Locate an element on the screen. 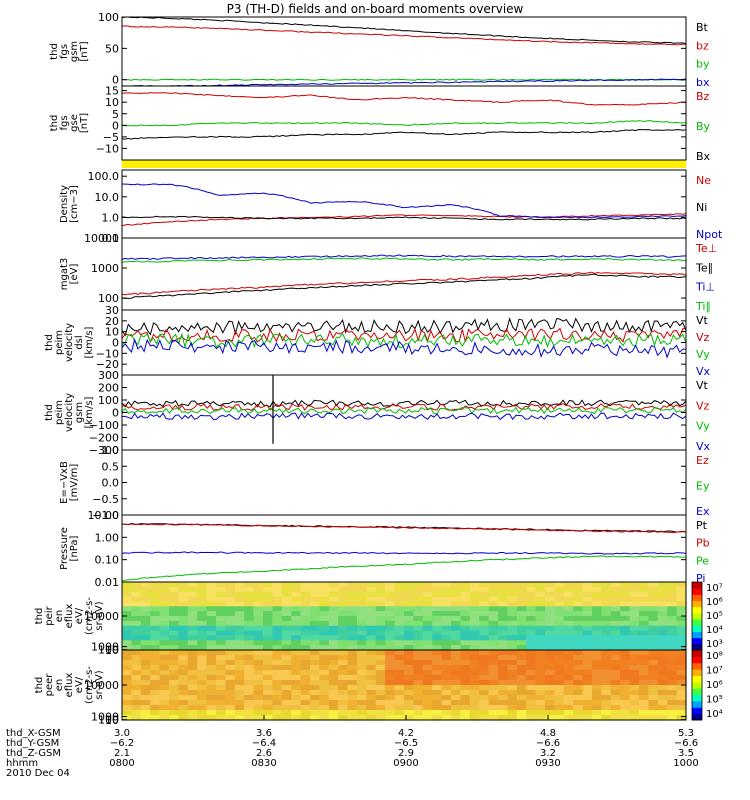  legend-pressure-2: Pe is located at coordinates (702, 560).